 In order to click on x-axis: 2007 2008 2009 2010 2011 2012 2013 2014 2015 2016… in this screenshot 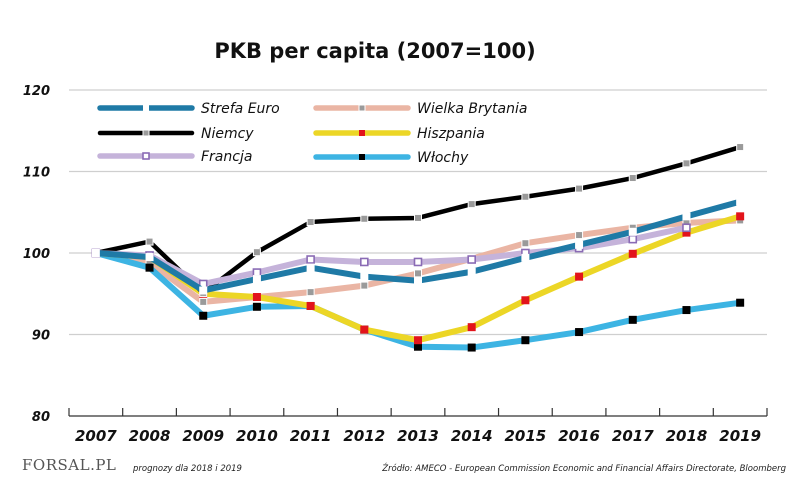, I will do `click(418, 426)`.